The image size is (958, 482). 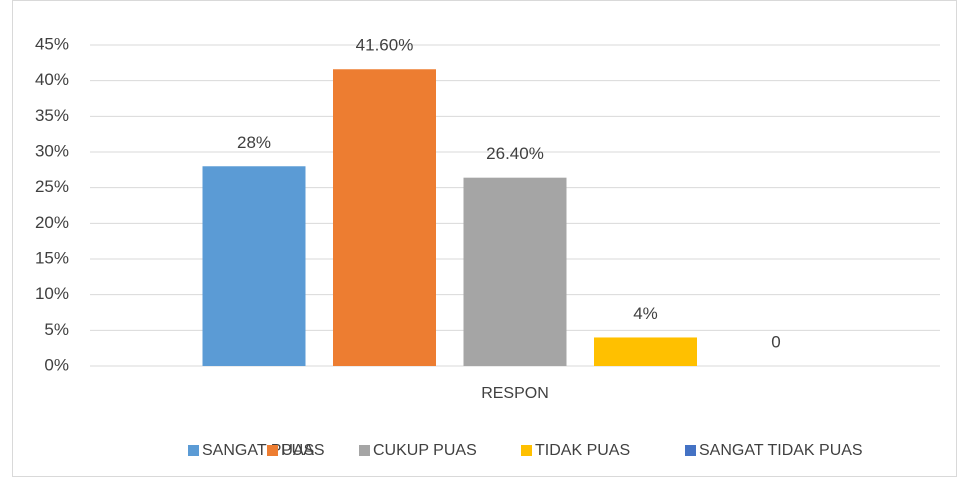 I want to click on y-tick-label: 10%, so click(x=52, y=293).